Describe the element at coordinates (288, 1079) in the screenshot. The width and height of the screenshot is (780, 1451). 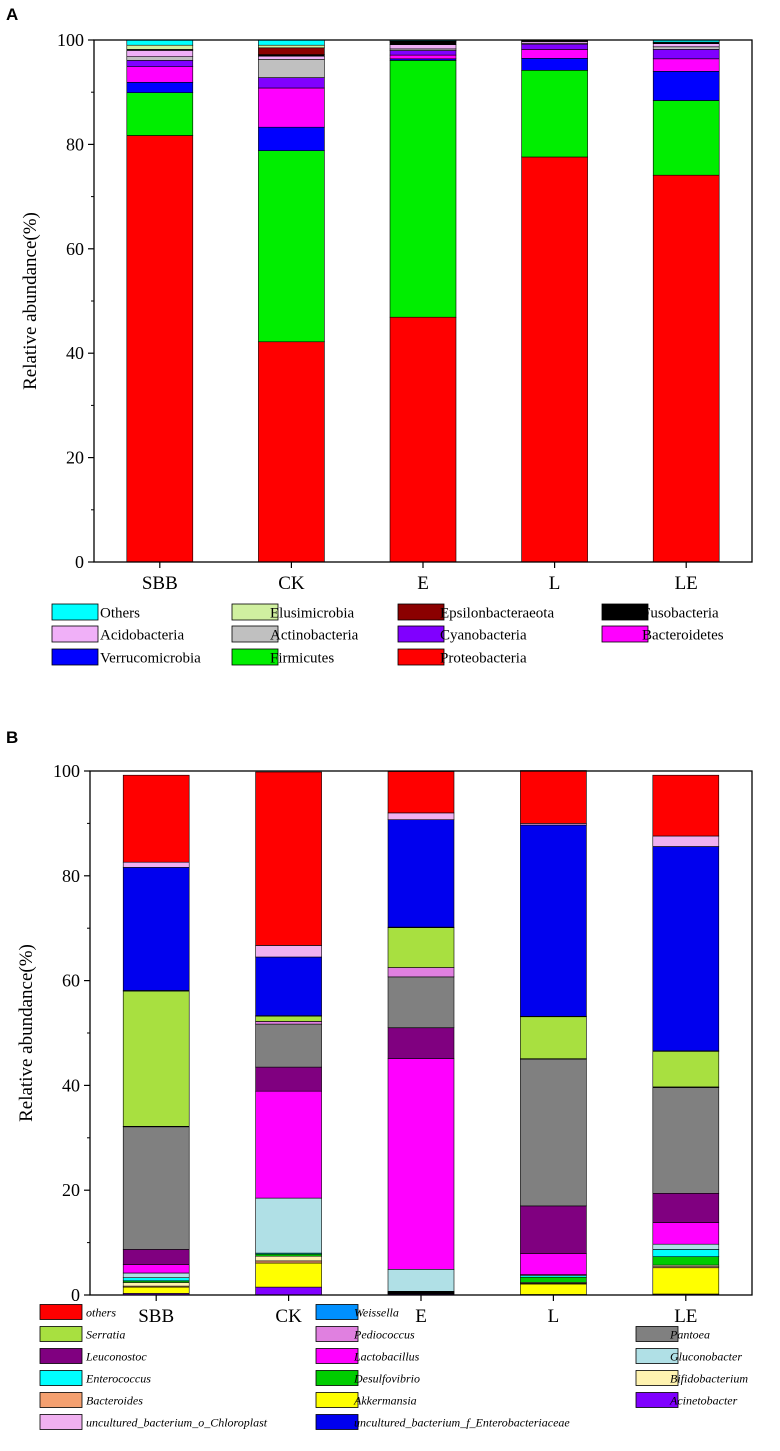
I see `bar-segment-ck-leuconostoc` at that location.